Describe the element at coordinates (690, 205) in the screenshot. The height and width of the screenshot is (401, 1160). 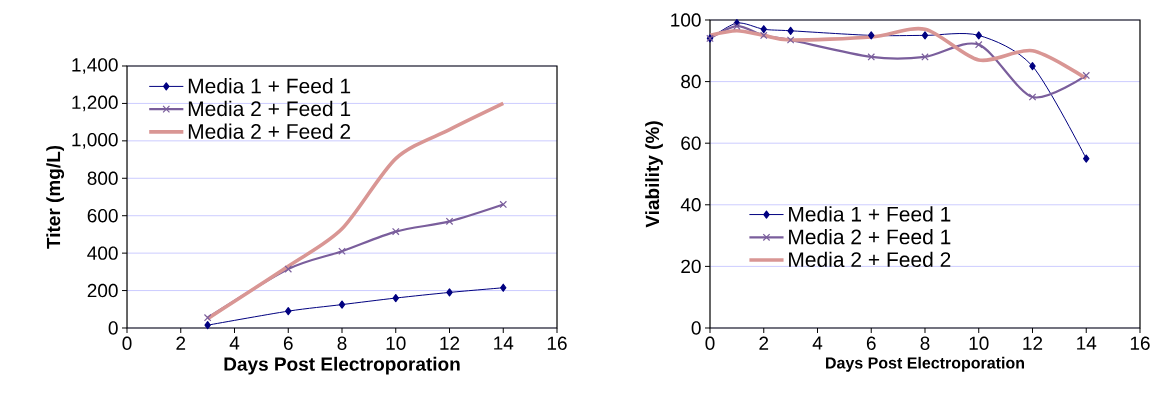
I see `y-tick-label: 40` at that location.